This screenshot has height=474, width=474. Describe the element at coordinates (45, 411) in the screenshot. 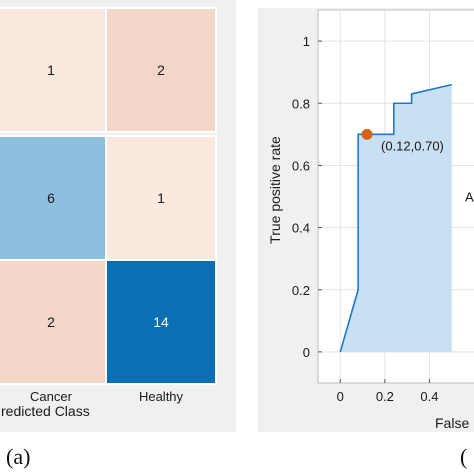

I see `confusion-matrix-x-label: redicted Class` at that location.